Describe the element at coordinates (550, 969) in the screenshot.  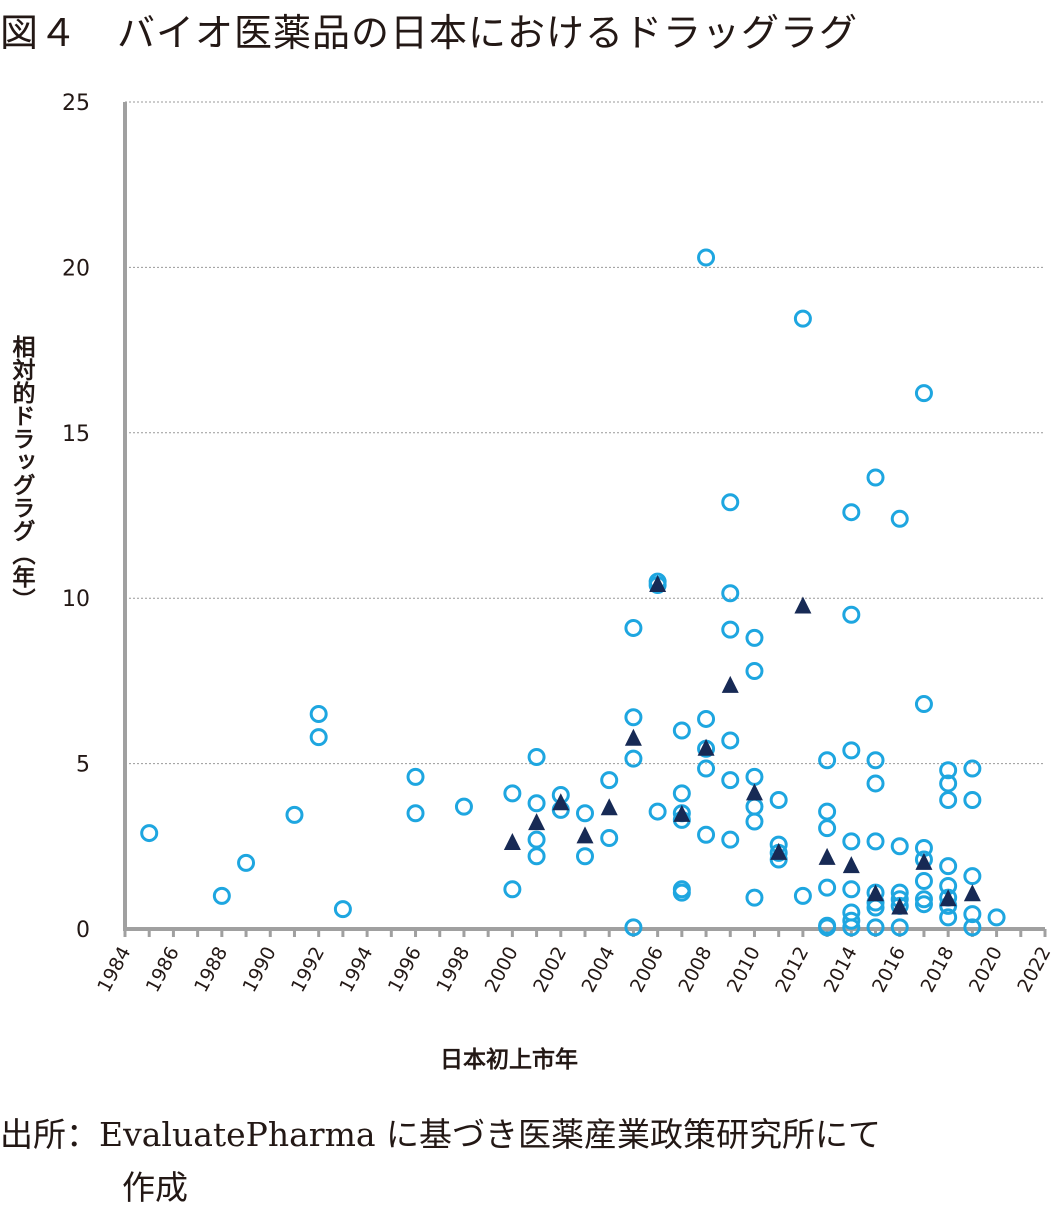
I see `x-tick-label: 2002` at that location.